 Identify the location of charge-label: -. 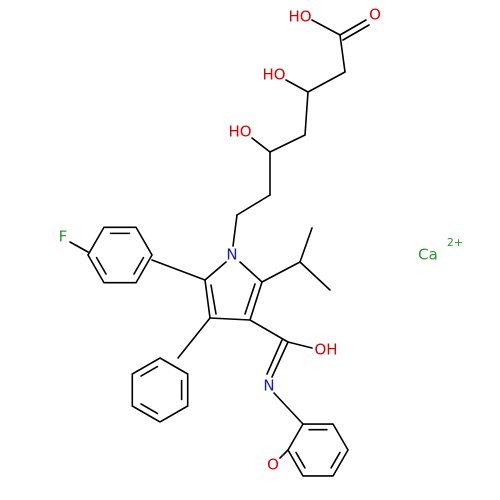
(283, 454).